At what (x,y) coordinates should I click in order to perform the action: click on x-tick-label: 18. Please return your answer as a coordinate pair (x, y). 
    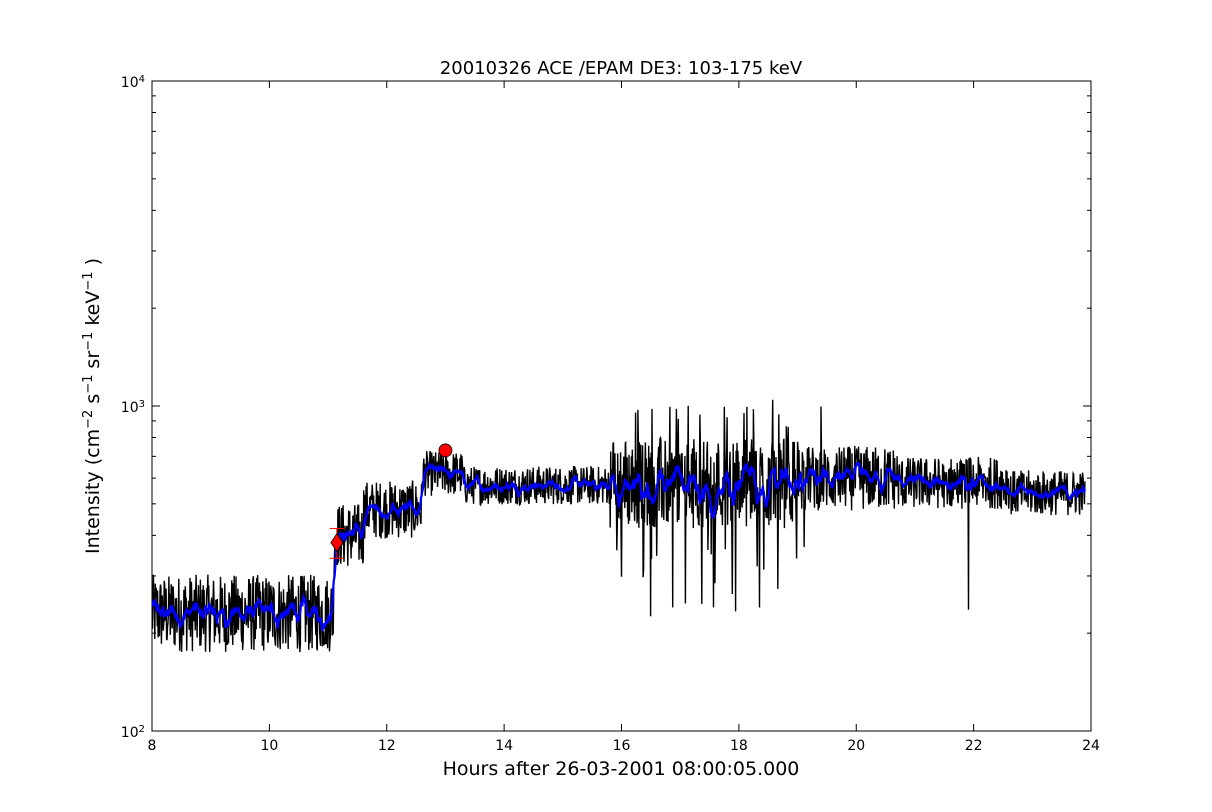
    Looking at the image, I should click on (739, 746).